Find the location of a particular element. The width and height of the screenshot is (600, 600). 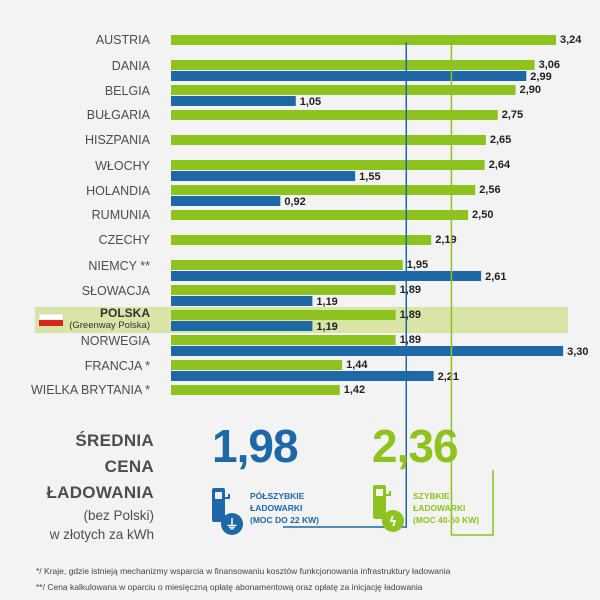

fast-average-label: SZYBKIE ŁADOWARKI (MOC 40-50 KW) is located at coordinates (446, 508).